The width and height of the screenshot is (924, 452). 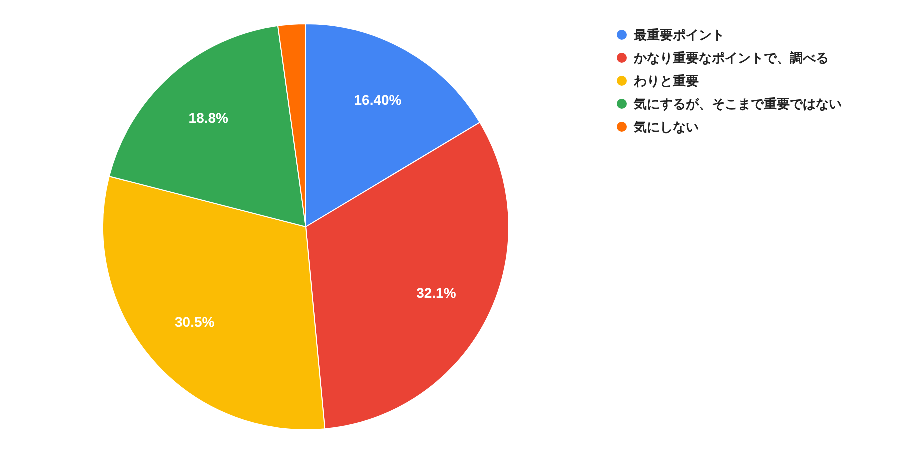 I want to click on legend-label: 気にするが、そこまで重要ではない, so click(x=737, y=104).